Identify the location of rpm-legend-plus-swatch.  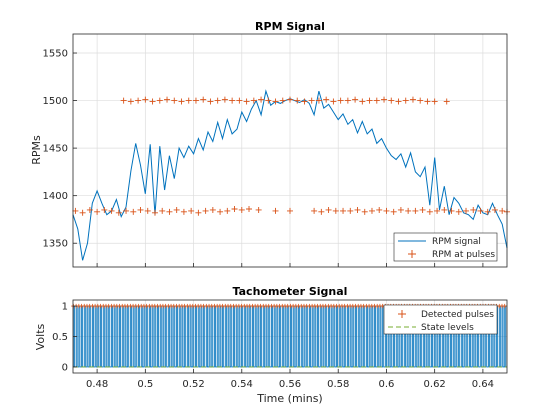
(412, 254).